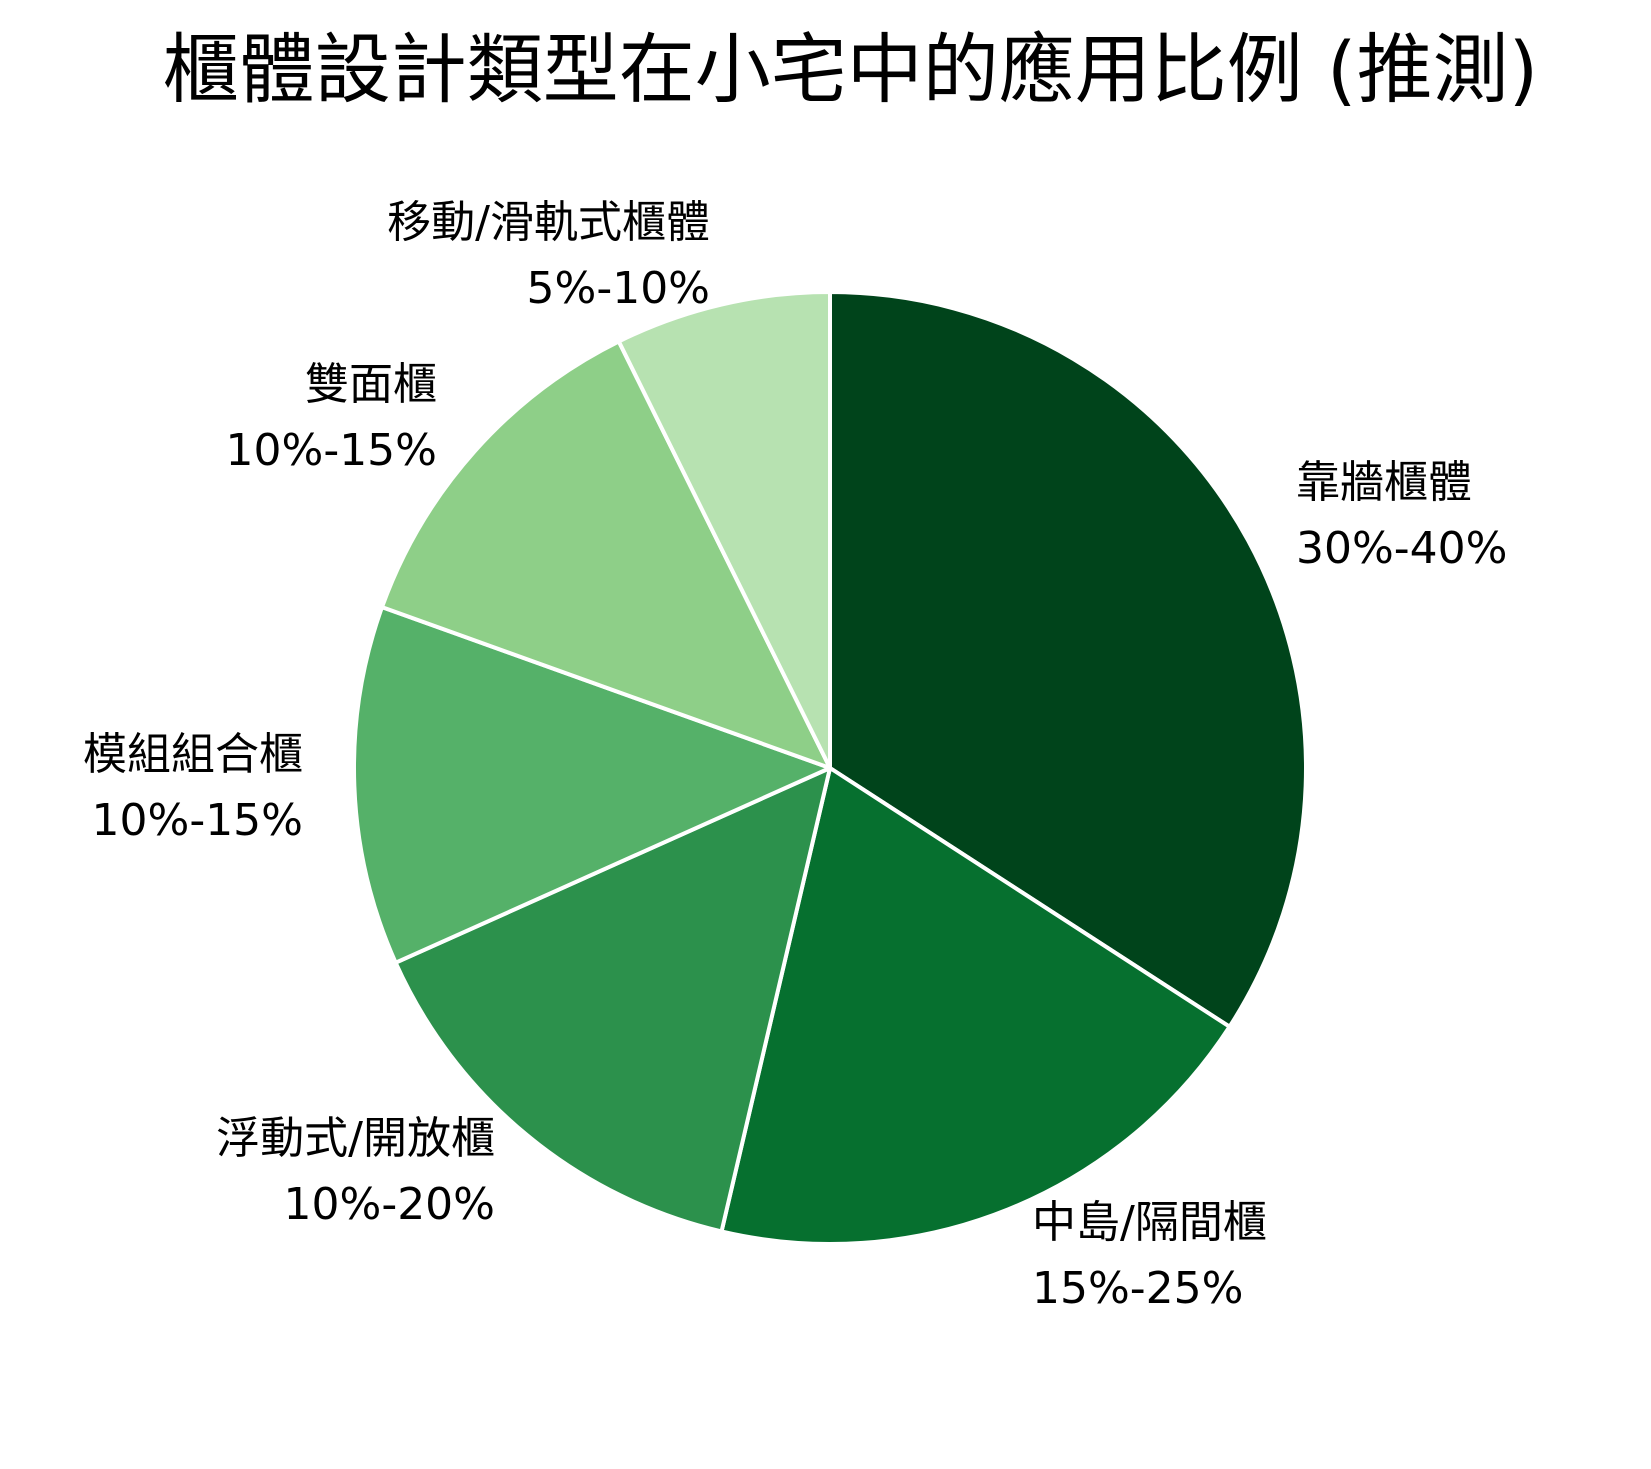  I want to click on label-modular: 模組組合櫃 10%-15%, so click(193, 788).